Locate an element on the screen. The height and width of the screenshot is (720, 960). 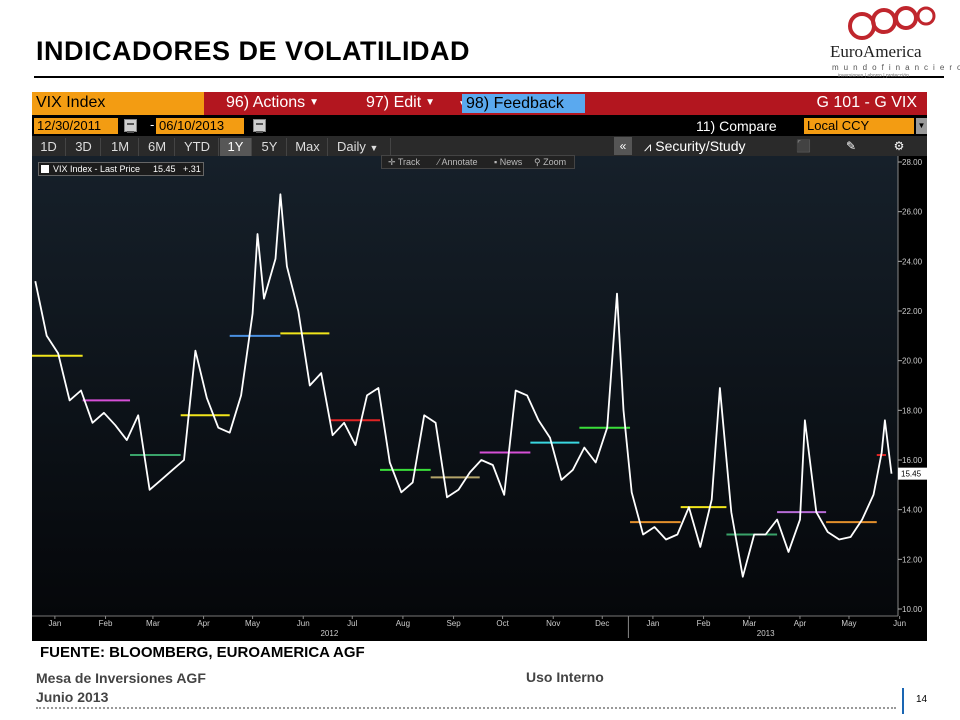
actions-label: 96) Actions is located at coordinates (266, 102).